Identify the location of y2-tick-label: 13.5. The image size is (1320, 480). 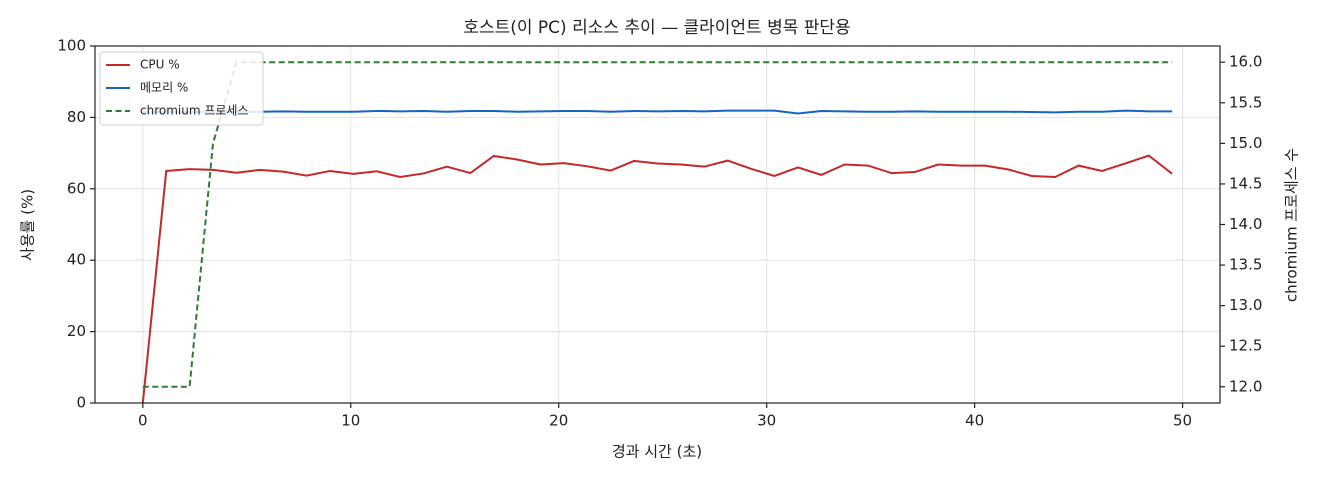
(1245, 265).